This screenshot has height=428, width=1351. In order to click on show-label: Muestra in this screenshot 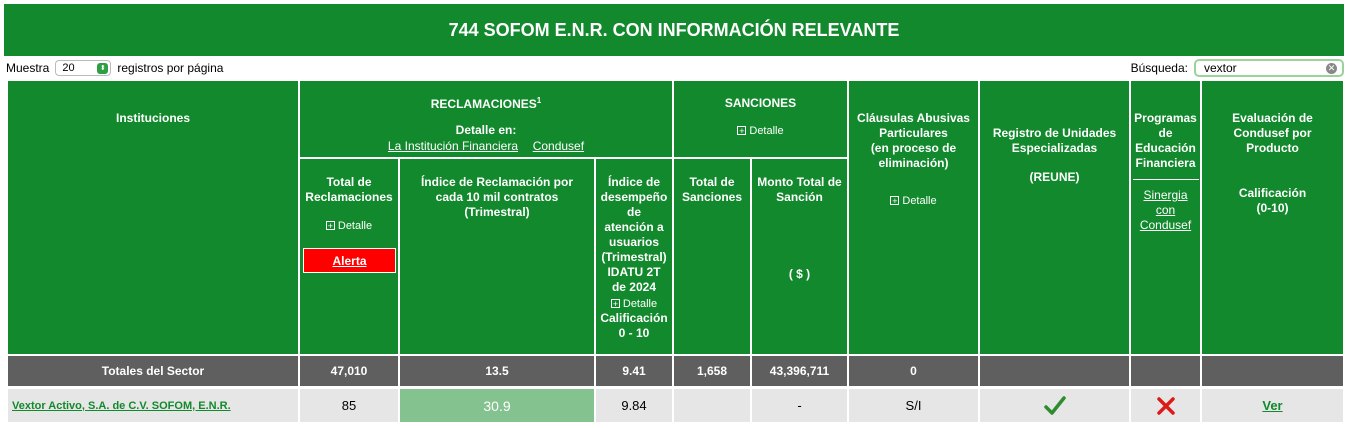, I will do `click(28, 68)`.